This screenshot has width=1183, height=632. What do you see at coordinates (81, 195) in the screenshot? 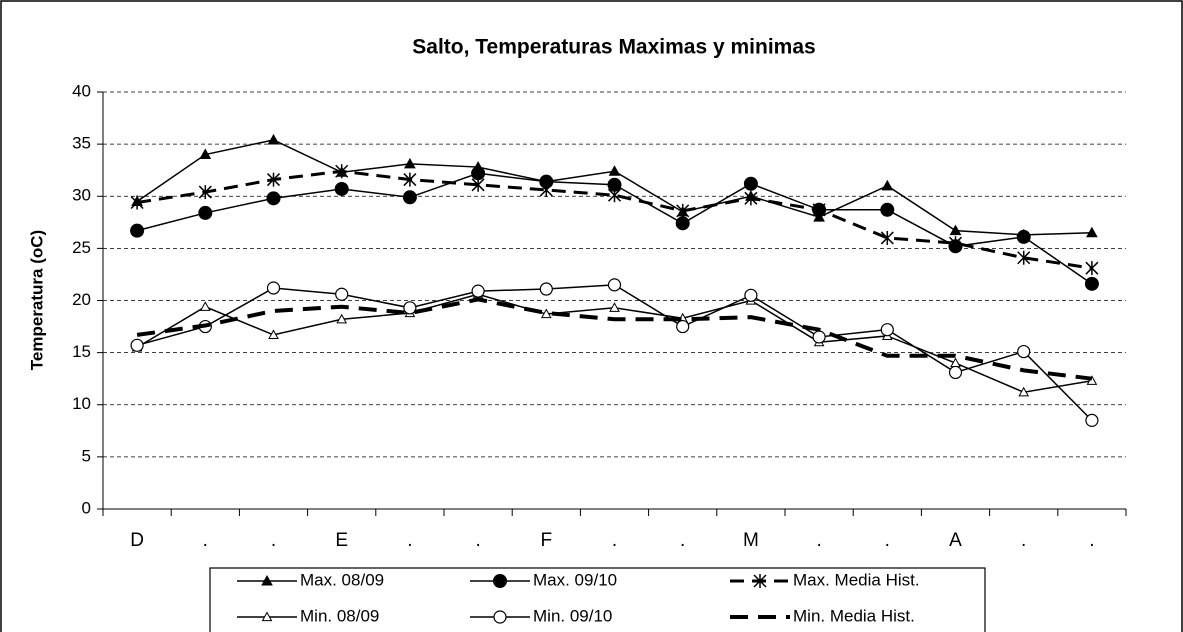
I see `y-tick-label: 30` at bounding box center [81, 195].